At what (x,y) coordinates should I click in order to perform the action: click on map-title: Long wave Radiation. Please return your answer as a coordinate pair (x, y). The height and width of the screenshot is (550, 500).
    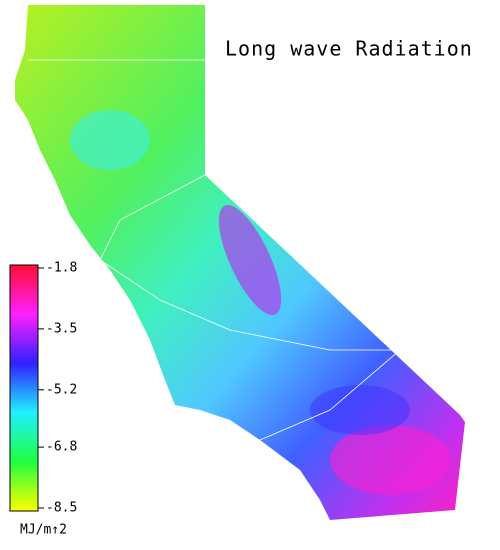
    Looking at the image, I should click on (349, 49).